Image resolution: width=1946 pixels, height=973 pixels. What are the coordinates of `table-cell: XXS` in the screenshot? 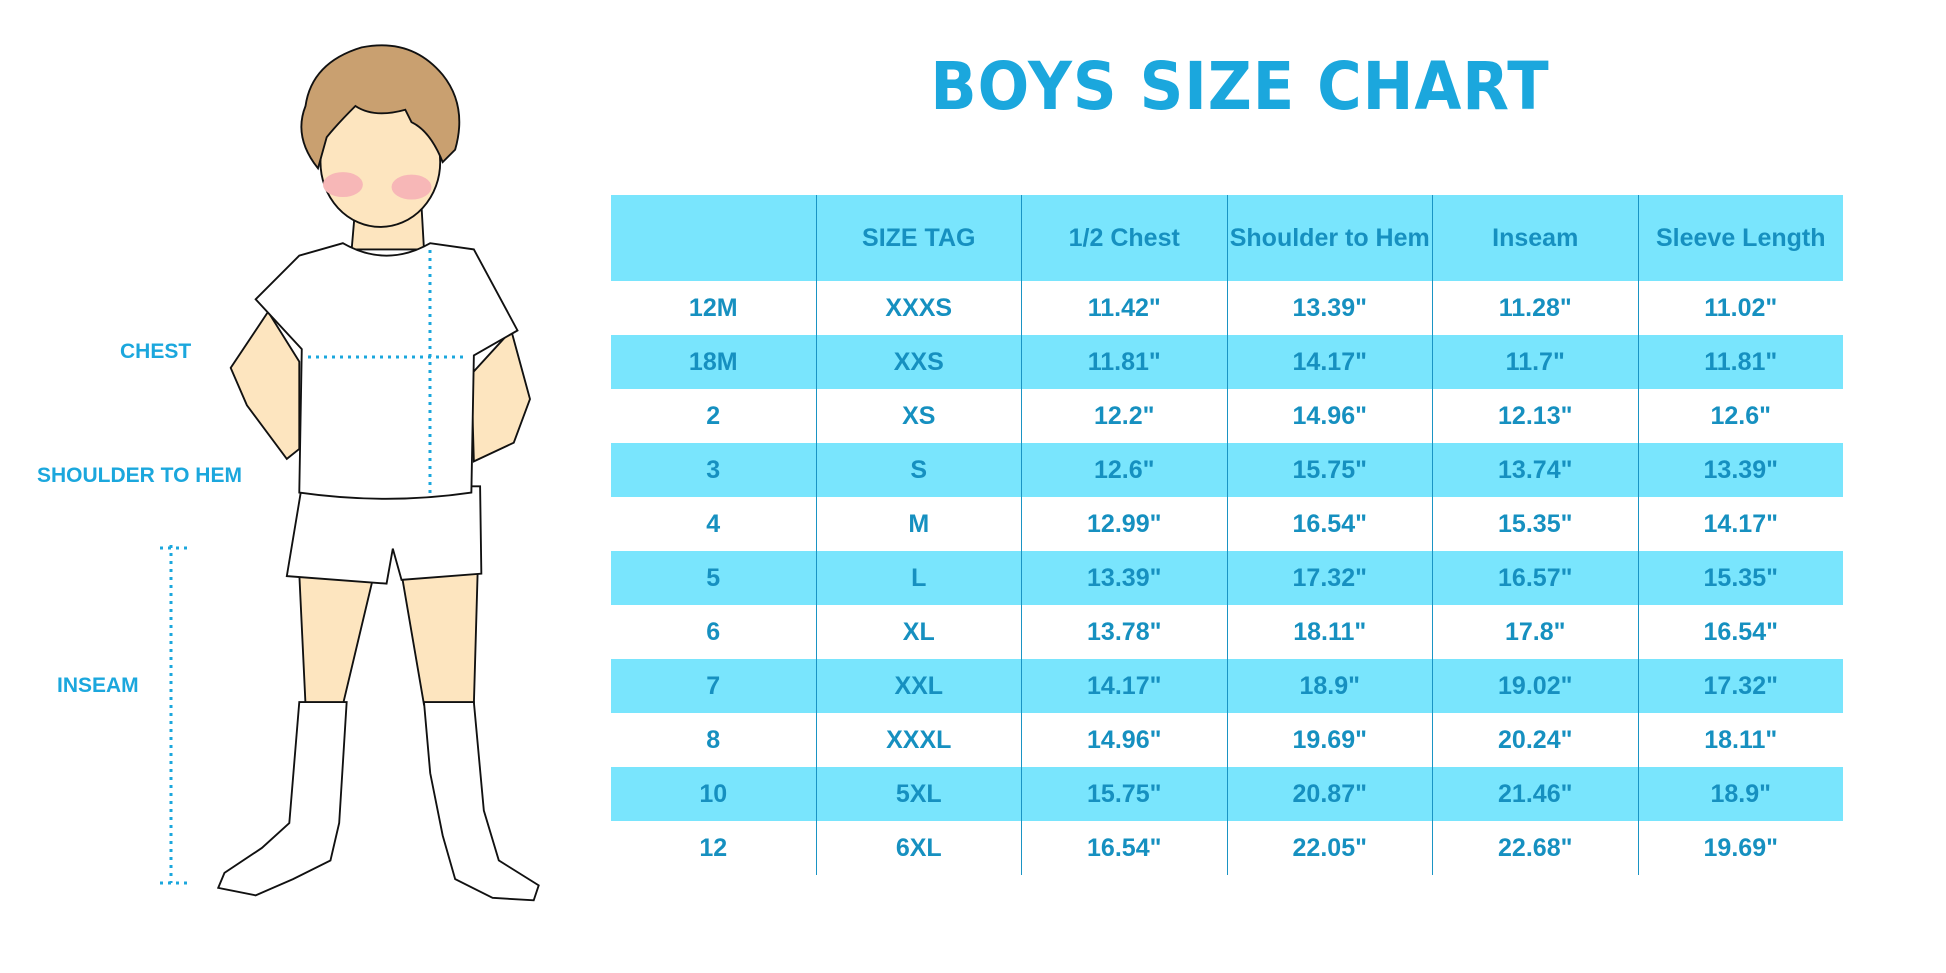 It's located at (918, 362).